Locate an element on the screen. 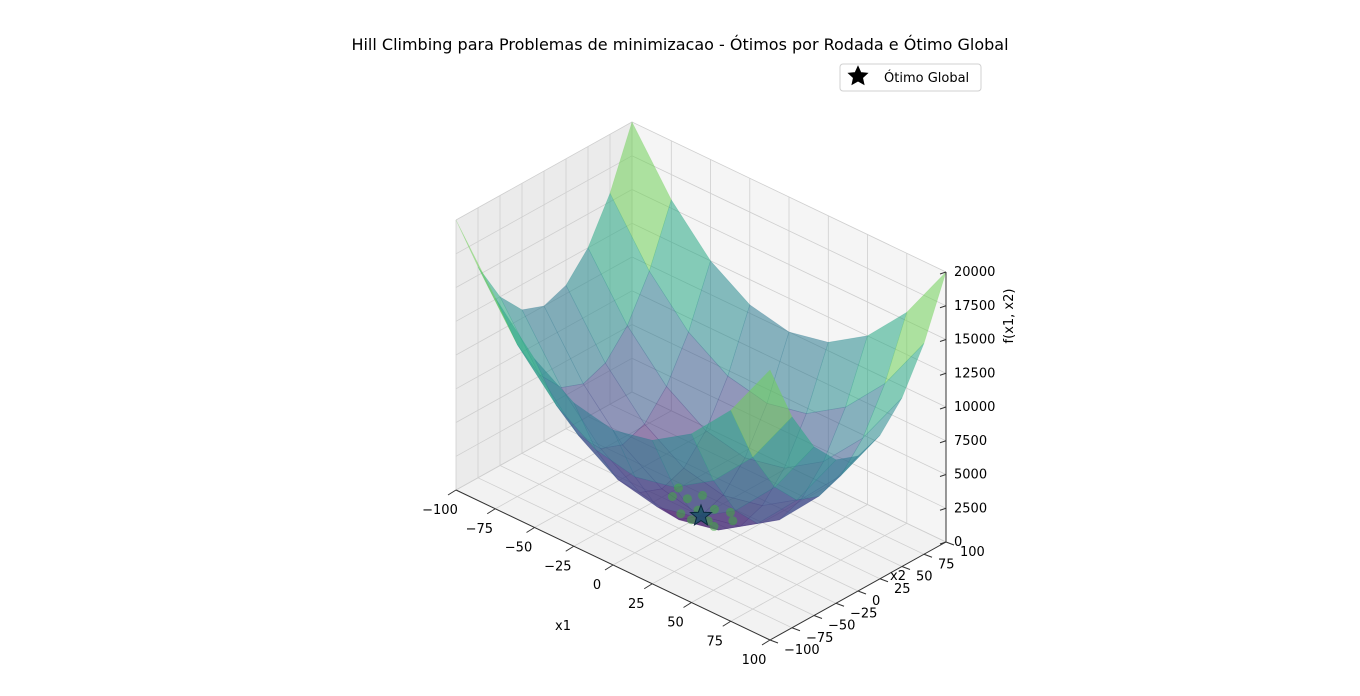  z-tick-label: 10000 is located at coordinates (974, 407).